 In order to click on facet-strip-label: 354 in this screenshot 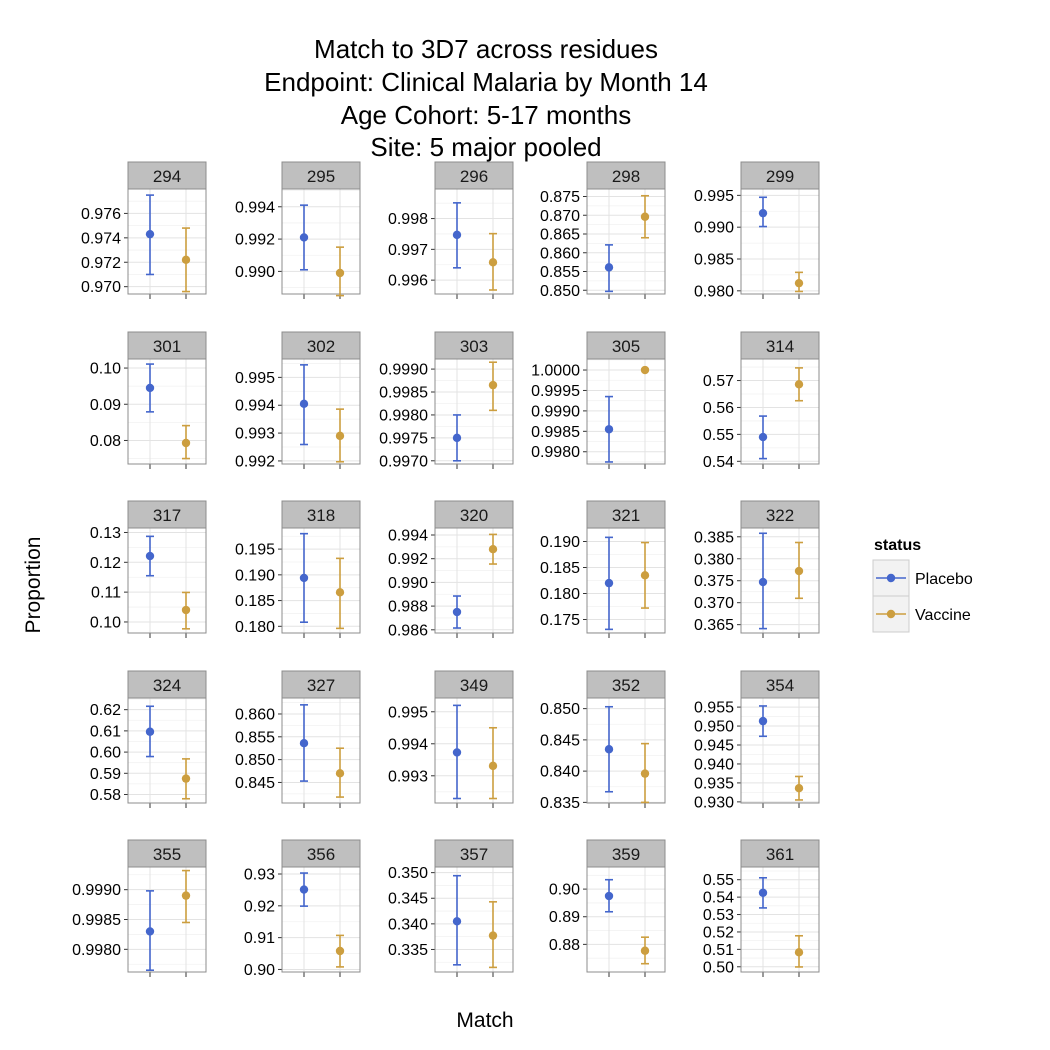, I will do `click(780, 685)`.